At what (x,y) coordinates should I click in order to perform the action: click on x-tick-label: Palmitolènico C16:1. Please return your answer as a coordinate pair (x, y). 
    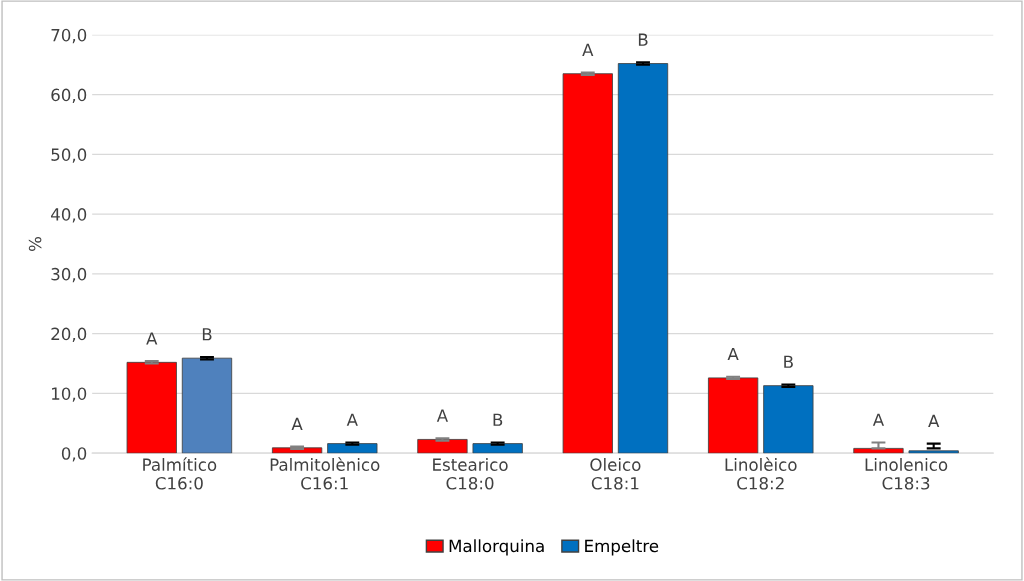
    Looking at the image, I should click on (325, 473).